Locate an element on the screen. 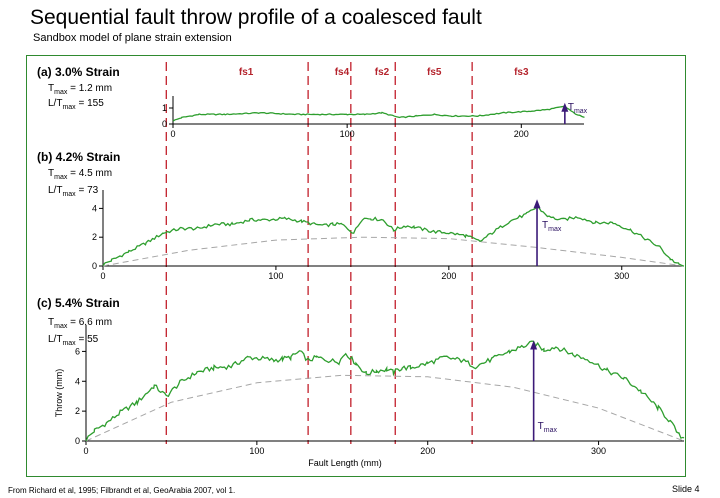  panel-stat: L/Tmax = 73 is located at coordinates (73, 191).